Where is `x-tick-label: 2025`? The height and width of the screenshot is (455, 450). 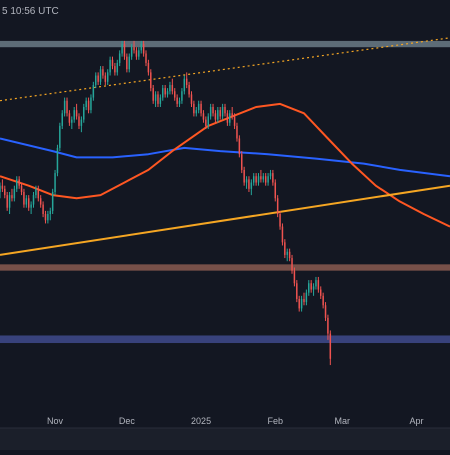 x-tick-label: 2025 is located at coordinates (201, 421).